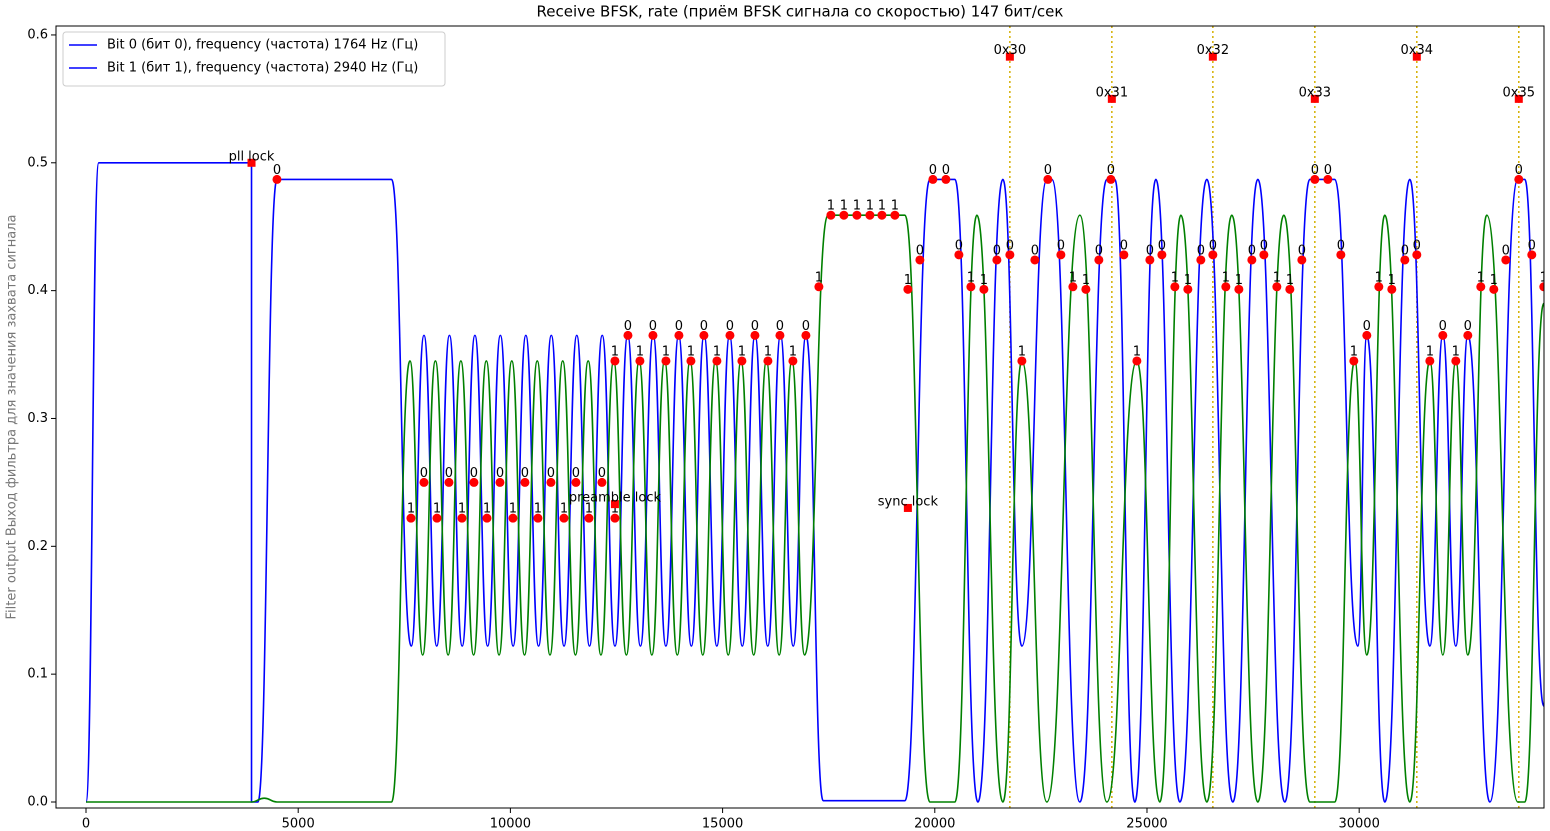 The image size is (1550, 831). What do you see at coordinates (1519, 92) in the screenshot?
I see `annotation-label: 0x35` at bounding box center [1519, 92].